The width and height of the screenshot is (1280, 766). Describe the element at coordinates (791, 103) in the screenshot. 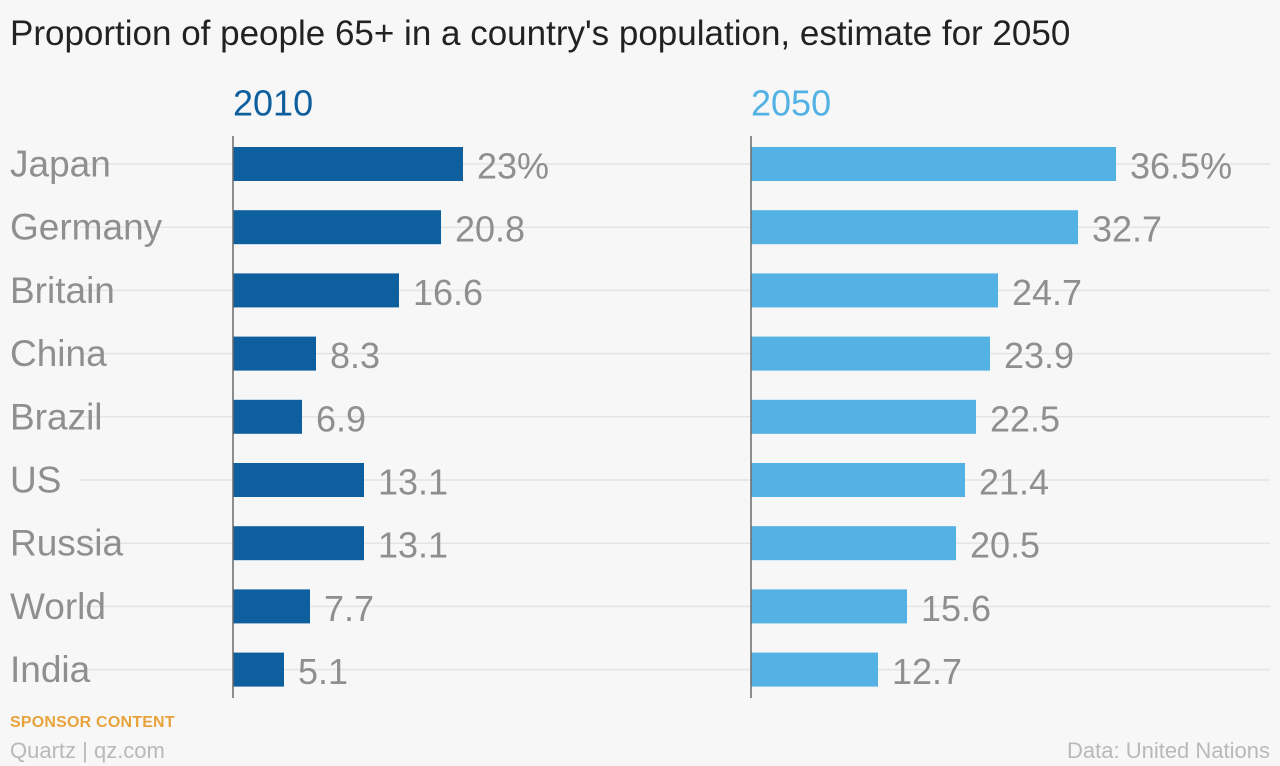

I see `series-header: 2050` at that location.